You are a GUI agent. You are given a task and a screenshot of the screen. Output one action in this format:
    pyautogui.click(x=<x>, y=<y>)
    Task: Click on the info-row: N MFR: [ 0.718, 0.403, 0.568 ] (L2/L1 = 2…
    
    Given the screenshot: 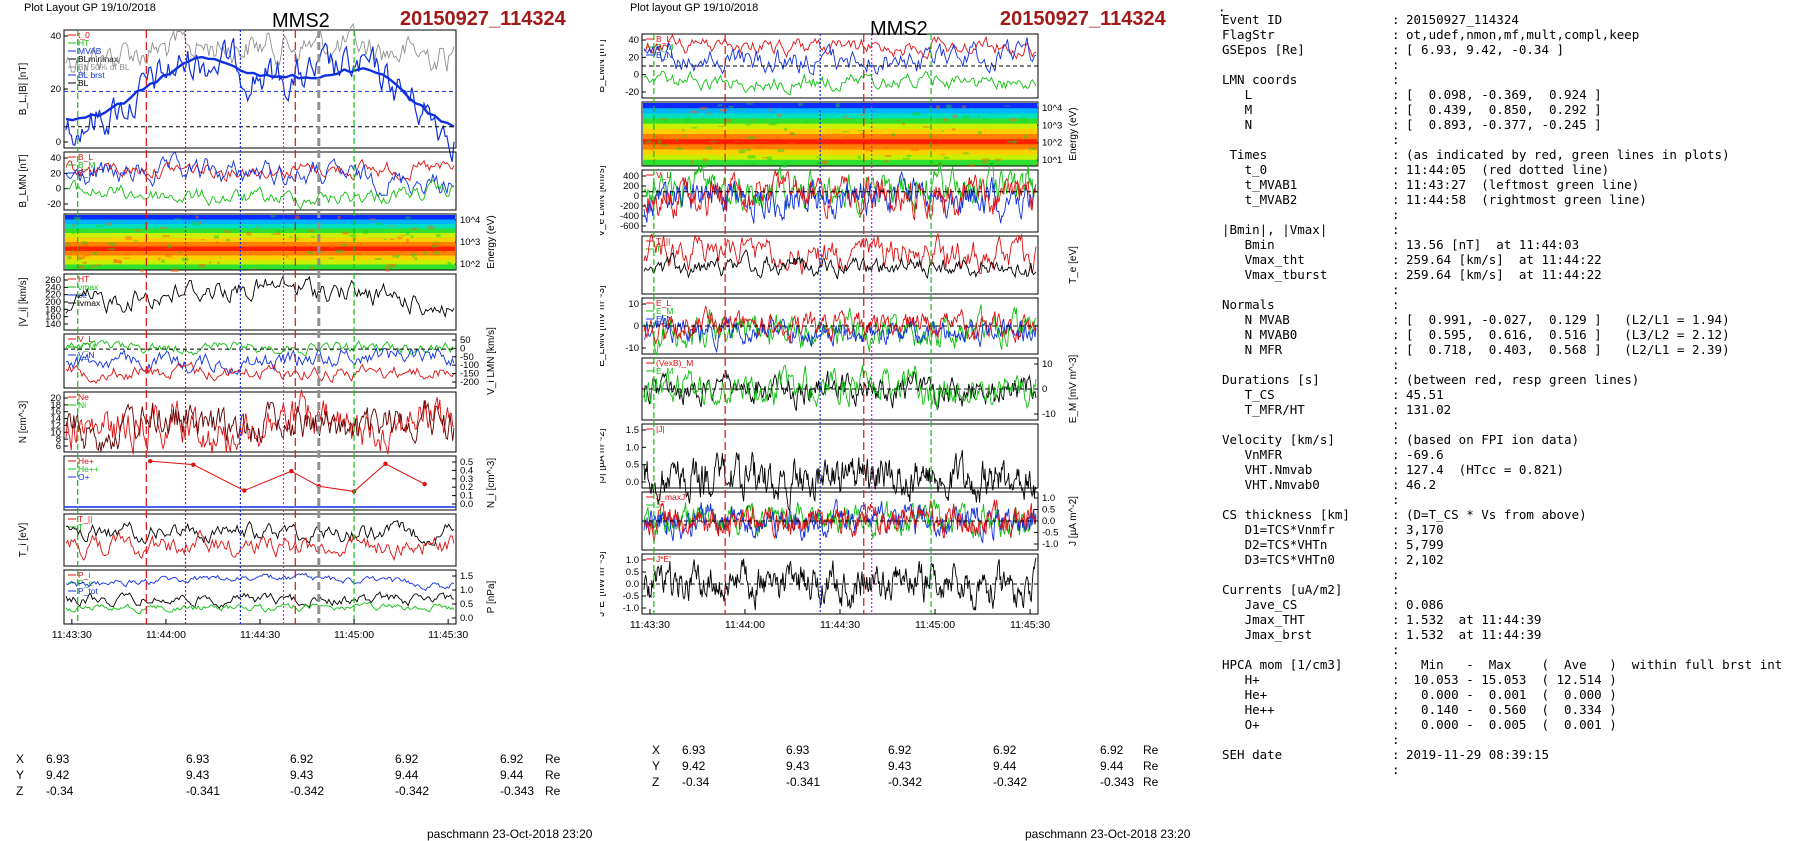 What is the action you would take?
    pyautogui.click(x=1502, y=349)
    